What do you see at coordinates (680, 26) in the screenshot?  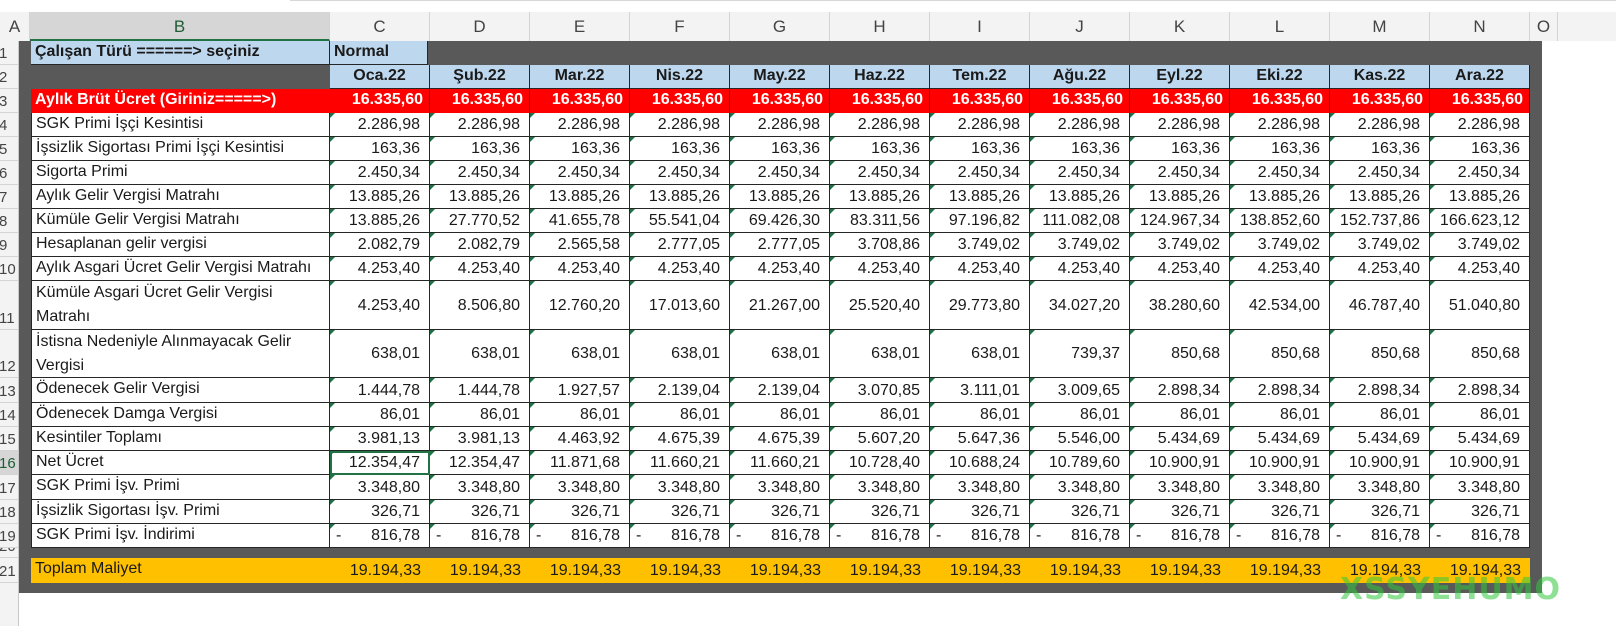 I see `column-header-f: F` at bounding box center [680, 26].